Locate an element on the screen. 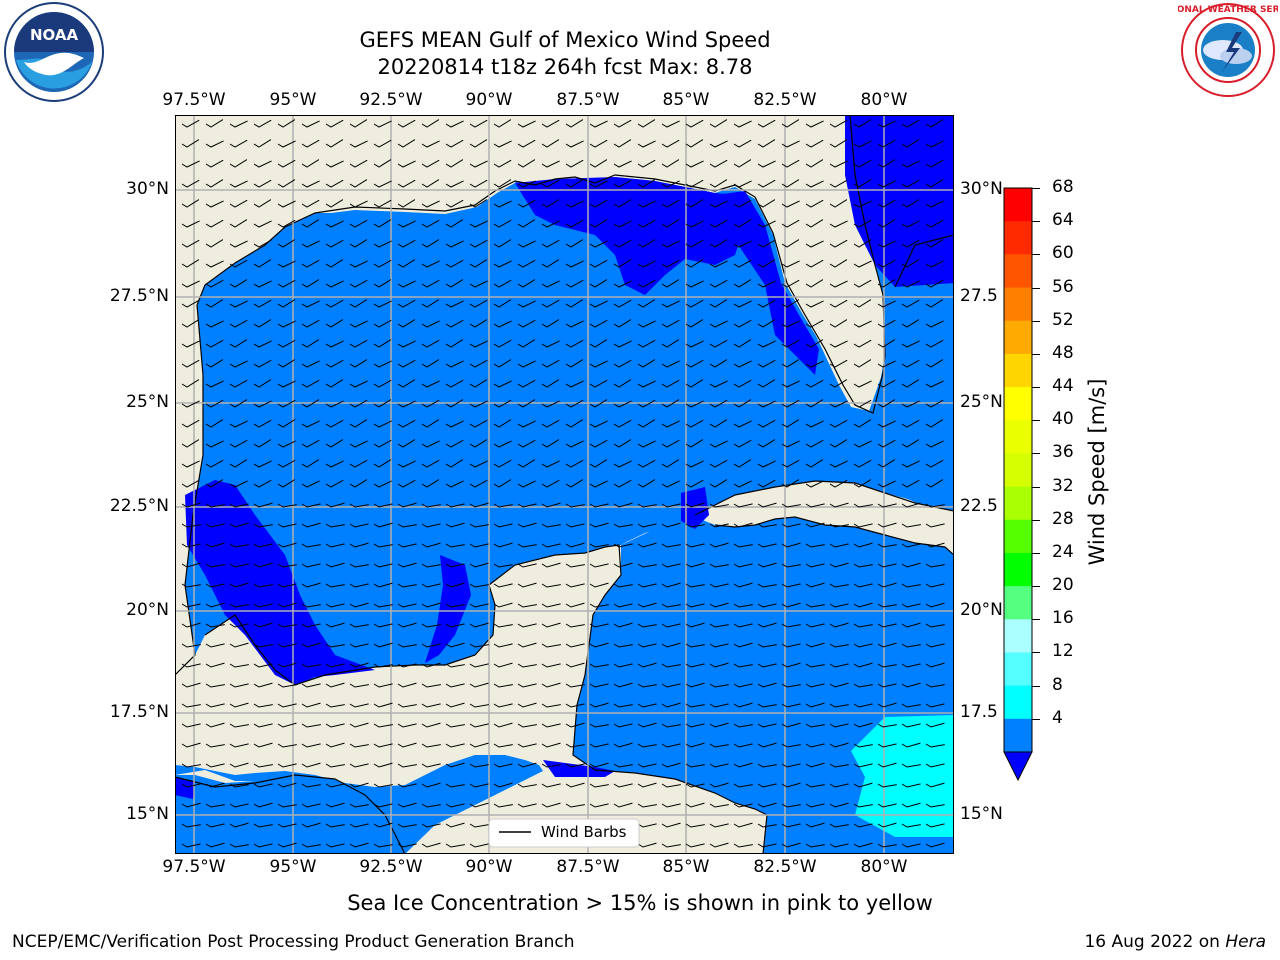  lon-label-top: 80°W is located at coordinates (884, 100).